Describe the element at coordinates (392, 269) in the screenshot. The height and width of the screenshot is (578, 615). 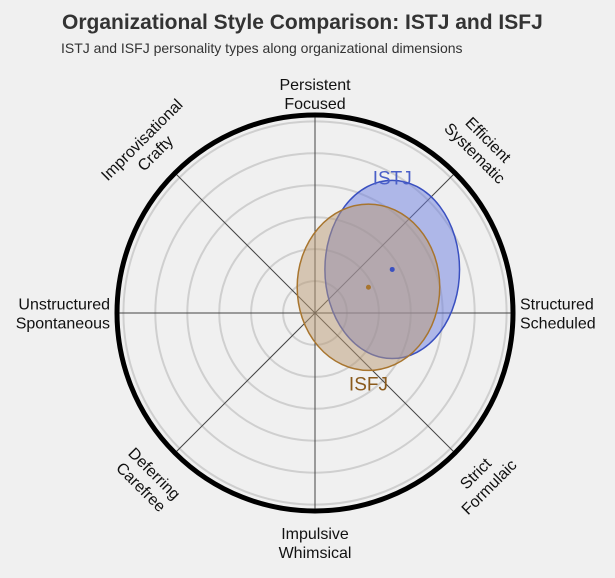
I see `series-center-istj` at that location.